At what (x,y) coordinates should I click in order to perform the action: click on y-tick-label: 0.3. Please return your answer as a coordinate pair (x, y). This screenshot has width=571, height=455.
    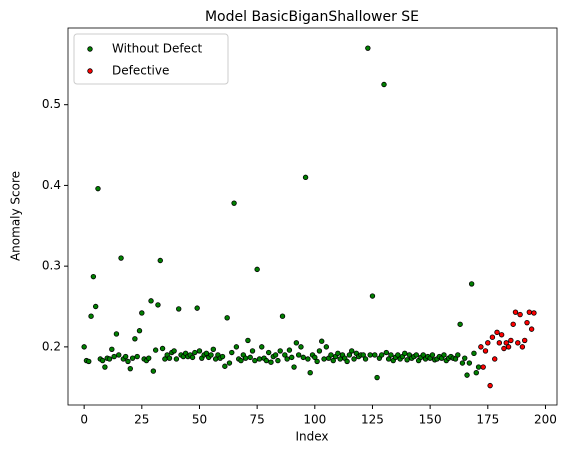
    Looking at the image, I should click on (51, 266).